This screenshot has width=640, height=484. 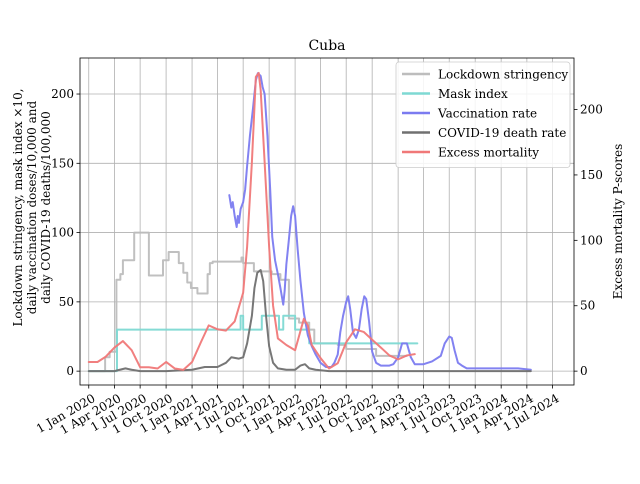 I want to click on legend-item-covid-19-death-rate: COVID-19 death rate, so click(x=484, y=133).